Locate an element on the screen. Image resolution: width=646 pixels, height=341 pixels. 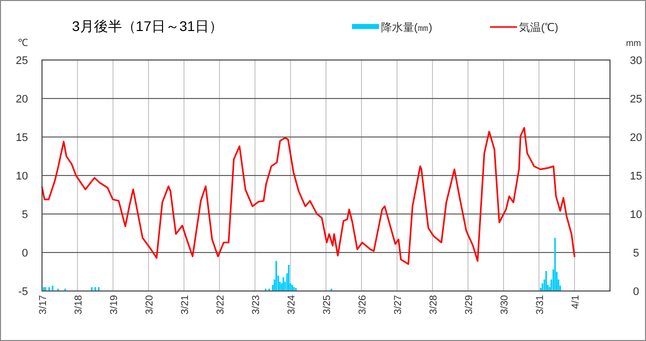
x-tick-label: 3/28 is located at coordinates (434, 304).